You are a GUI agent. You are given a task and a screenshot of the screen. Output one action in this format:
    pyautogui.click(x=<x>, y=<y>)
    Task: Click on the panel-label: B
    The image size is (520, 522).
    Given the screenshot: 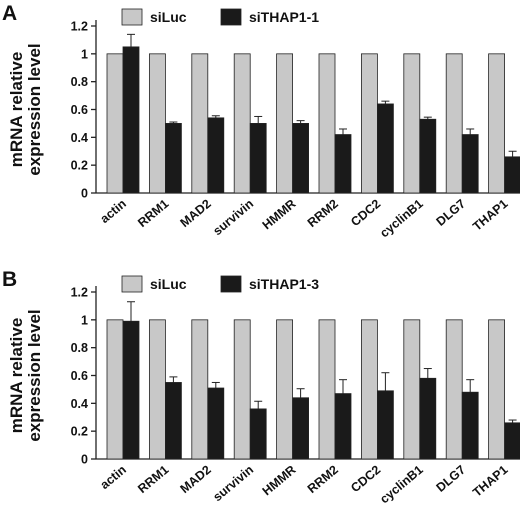 What is the action you would take?
    pyautogui.click(x=9, y=279)
    